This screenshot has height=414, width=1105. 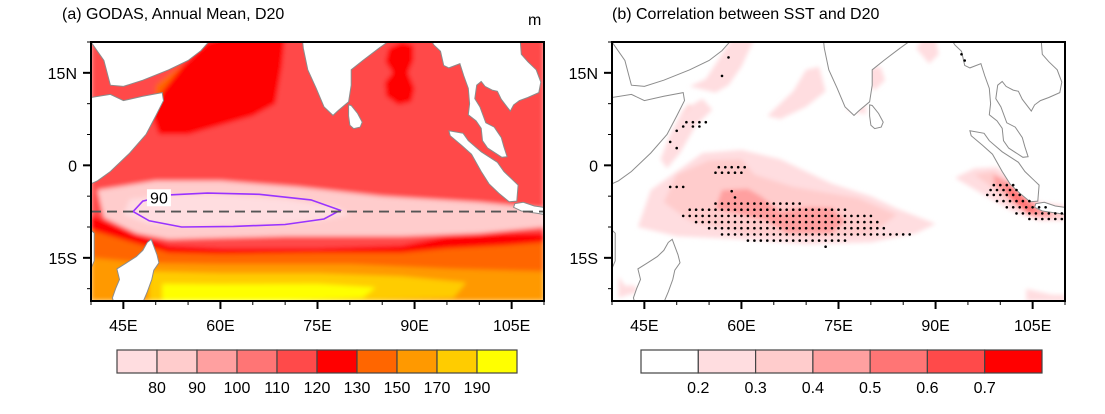 I want to click on x-tick-label: 105E, so click(x=511, y=326).